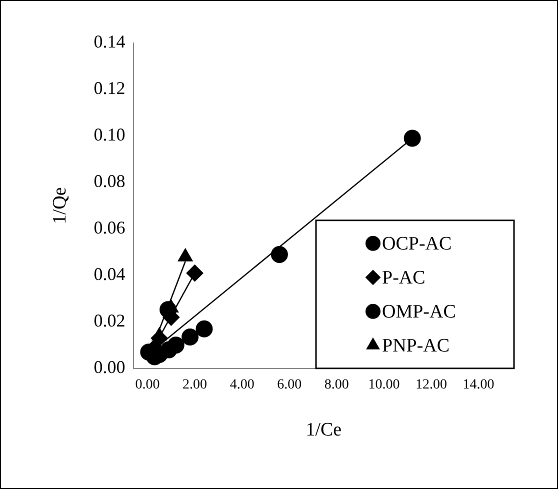 The width and height of the screenshot is (558, 489). Describe the element at coordinates (59, 205) in the screenshot. I see `y-axis-title: 1/Qe` at that location.